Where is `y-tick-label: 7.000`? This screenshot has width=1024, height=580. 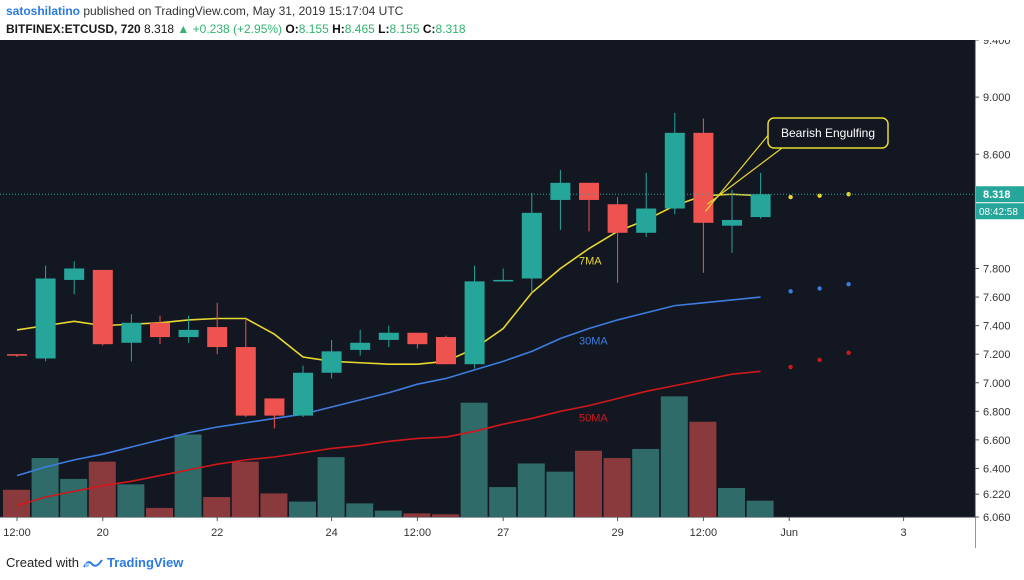 y-tick-label: 7.000 is located at coordinates (997, 384).